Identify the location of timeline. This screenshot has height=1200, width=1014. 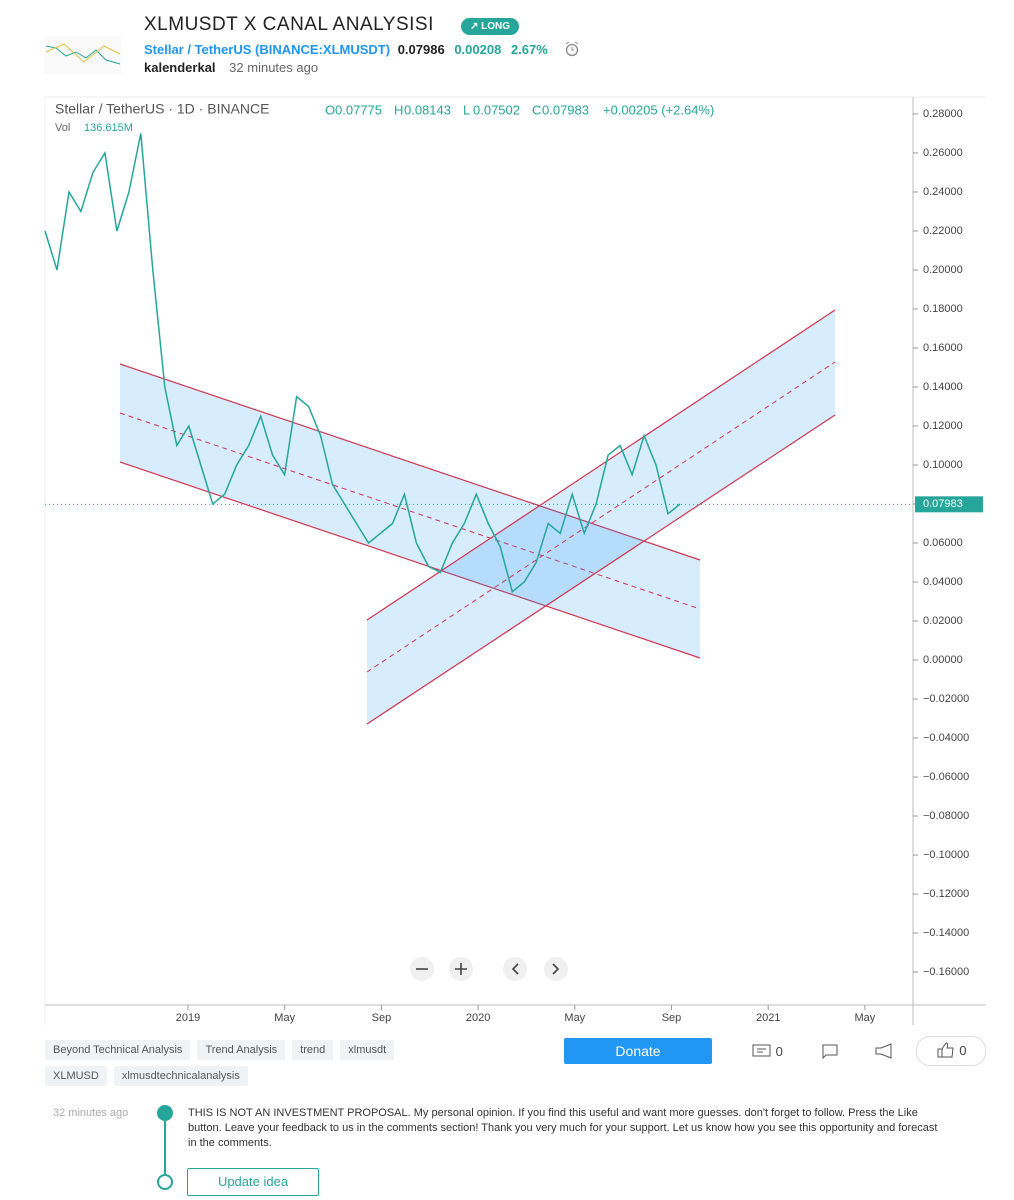
(165, 1147).